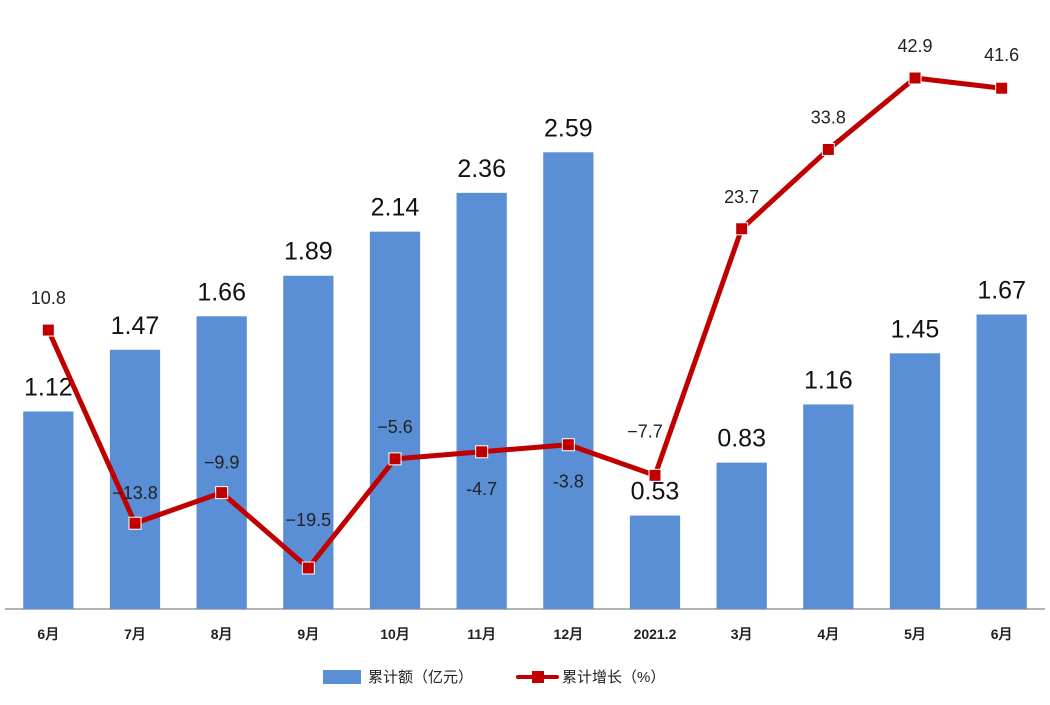 The image size is (1050, 705). Describe the element at coordinates (645, 431) in the screenshot. I see `growth-value-label-7: −7.7` at that location.